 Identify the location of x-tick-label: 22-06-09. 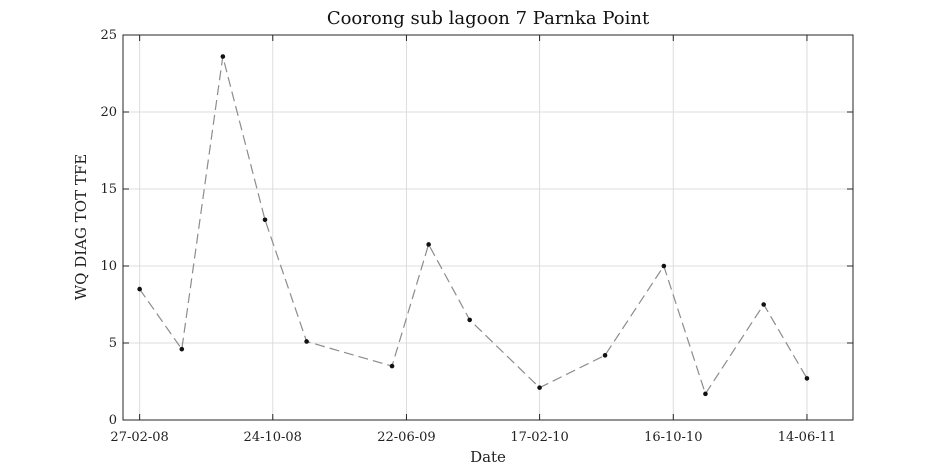
(406, 437).